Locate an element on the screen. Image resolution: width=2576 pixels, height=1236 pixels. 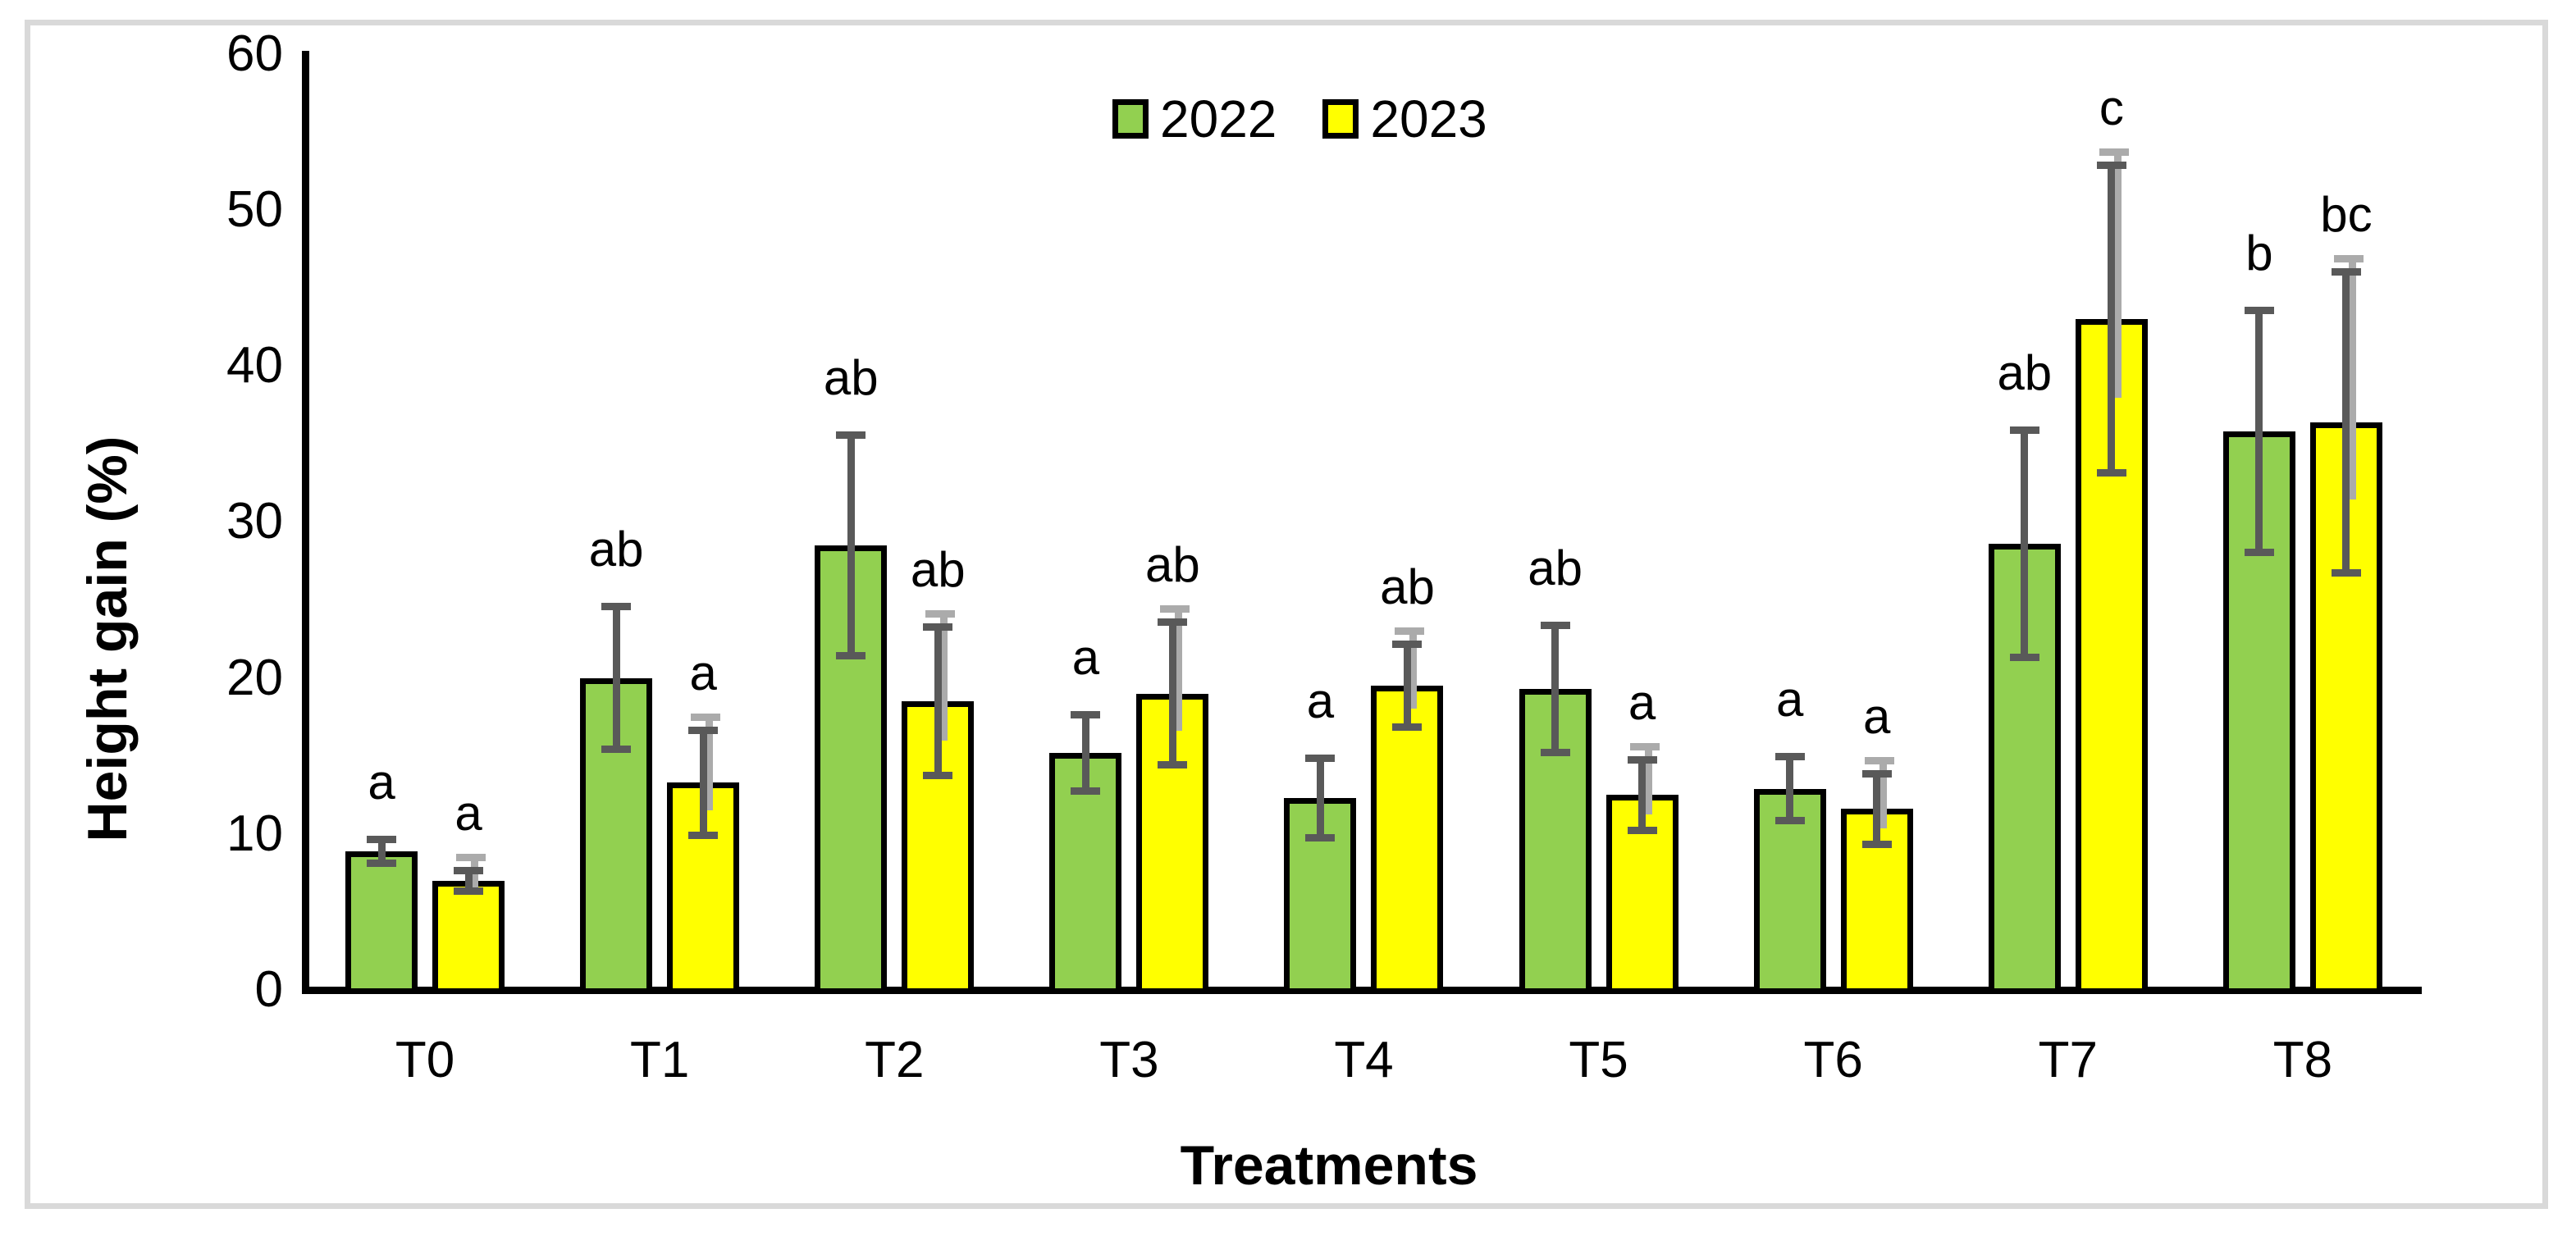
error-bar-bottom-cap-2022-T3 is located at coordinates (1086, 791).